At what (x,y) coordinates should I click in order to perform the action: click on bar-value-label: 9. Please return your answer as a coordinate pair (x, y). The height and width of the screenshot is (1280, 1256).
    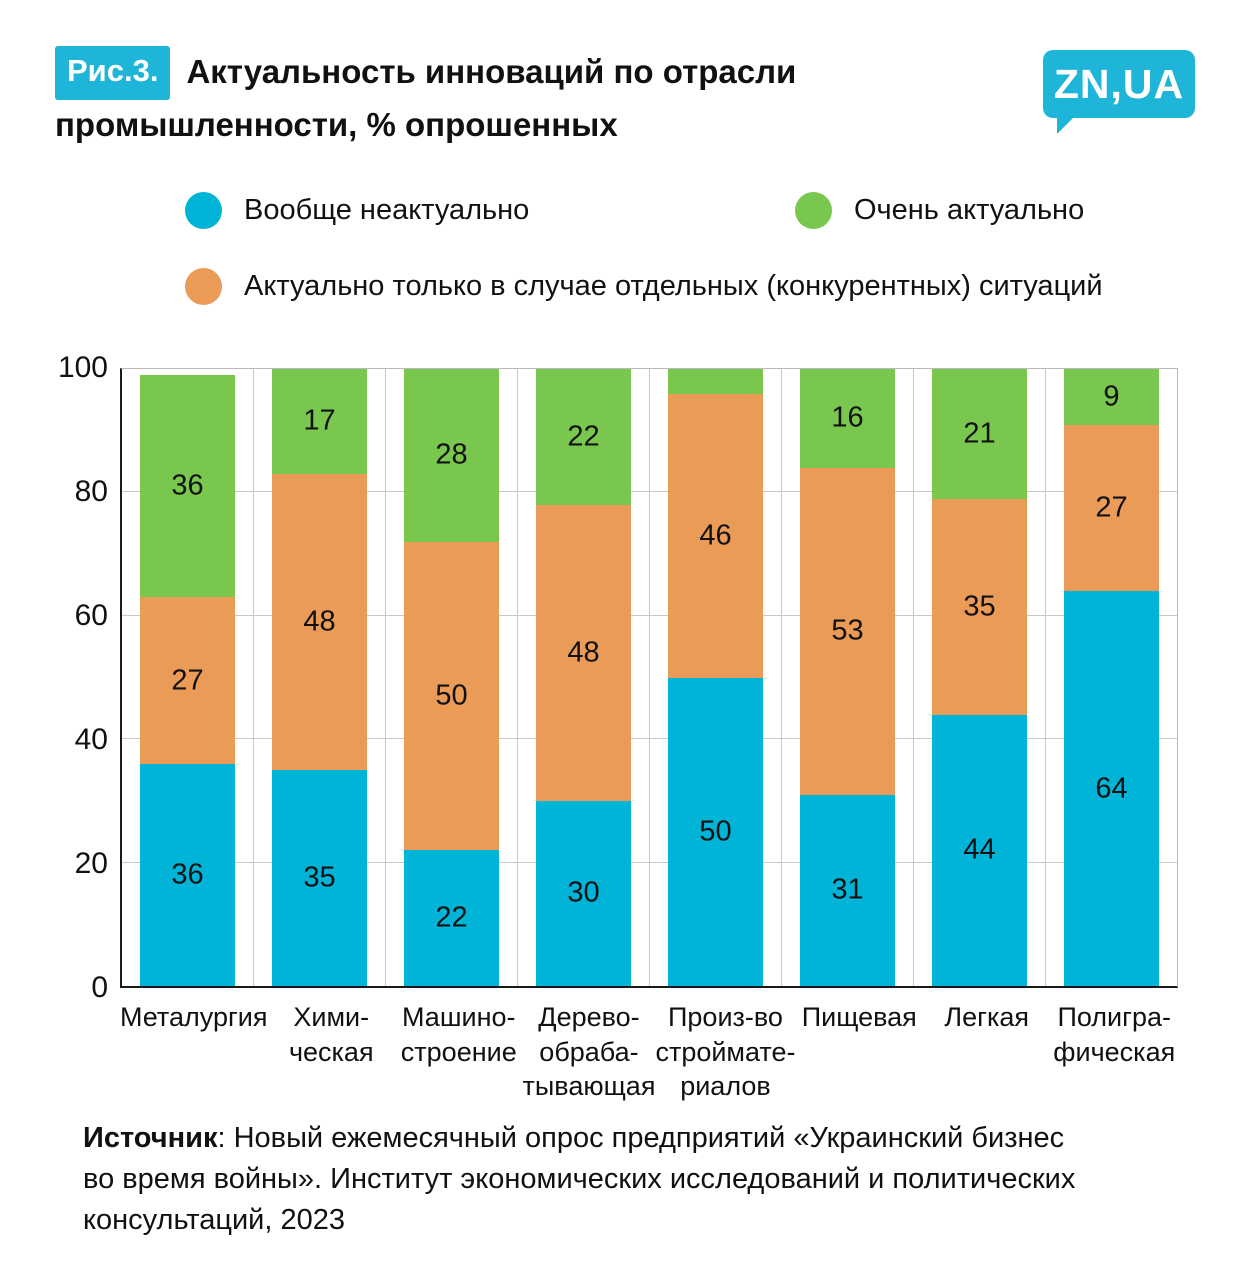
    Looking at the image, I should click on (1111, 396).